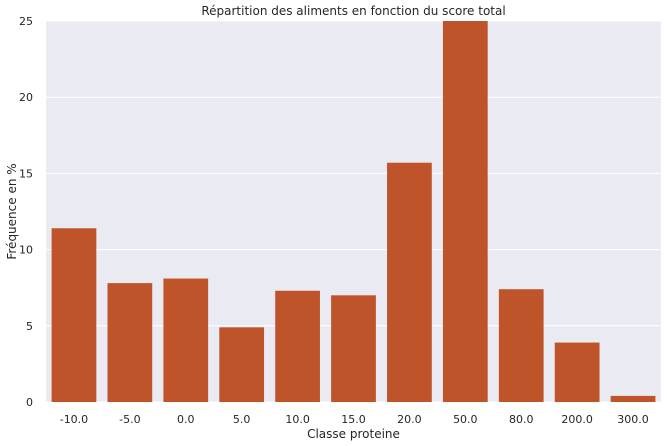 The image size is (667, 446). Describe the element at coordinates (129, 419) in the screenshot. I see `x-tick-label: -5.0` at that location.